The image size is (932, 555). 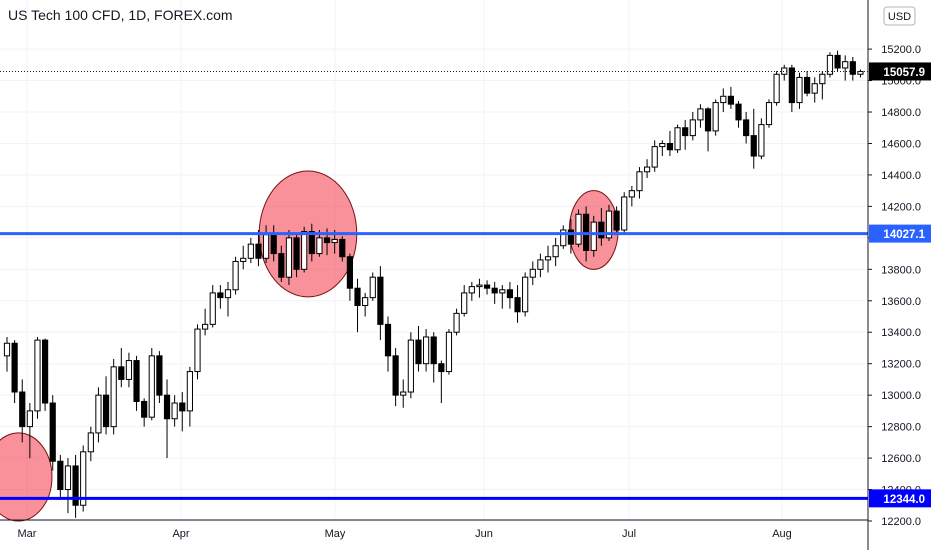 What do you see at coordinates (180, 534) in the screenshot?
I see `x-tick-label: Apr` at bounding box center [180, 534].